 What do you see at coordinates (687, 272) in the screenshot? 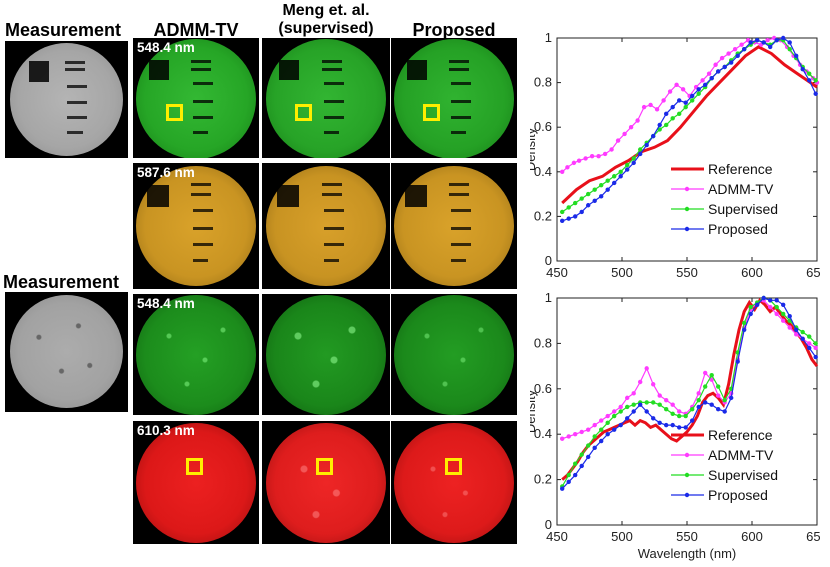
I see `x-tick-label: 550` at bounding box center [687, 272].